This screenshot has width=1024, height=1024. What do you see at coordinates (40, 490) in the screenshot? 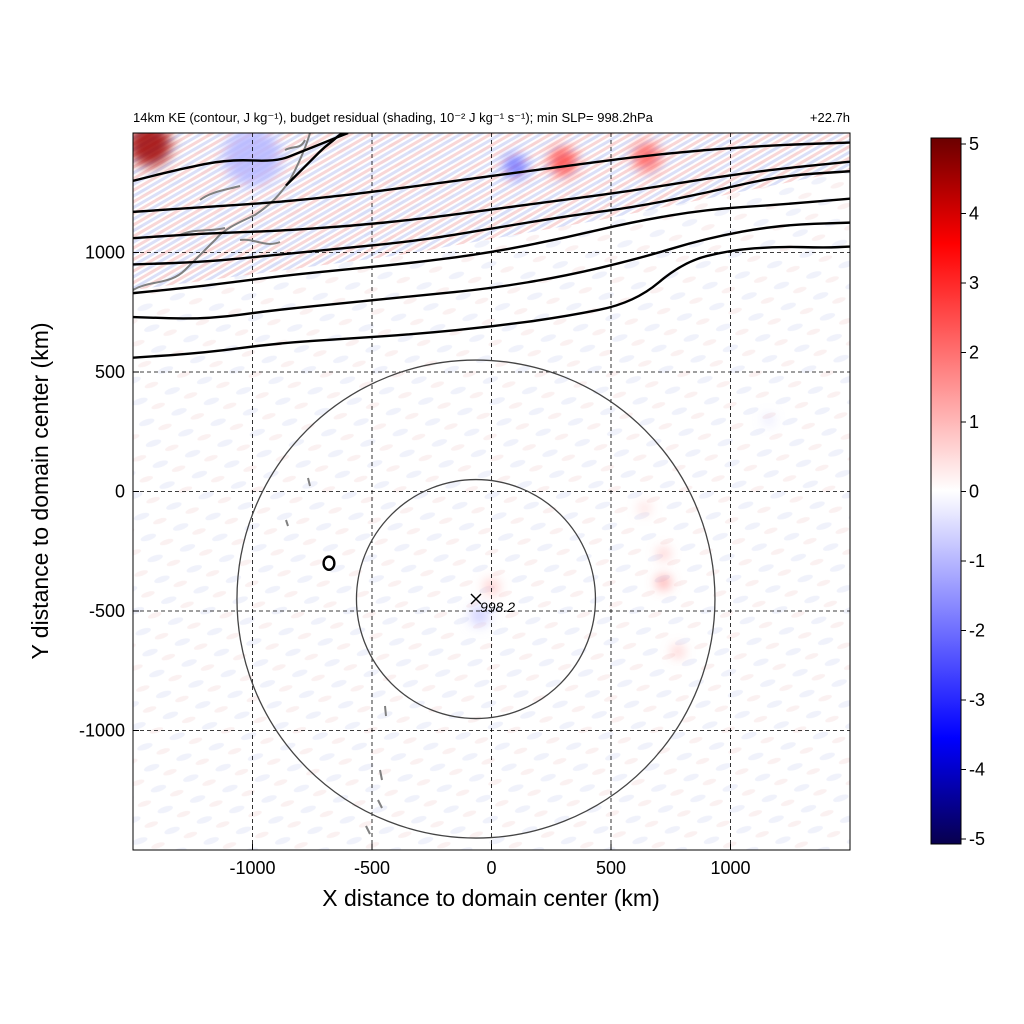
I see `y-axis-title: Y distance to domain center (km)` at bounding box center [40, 490].